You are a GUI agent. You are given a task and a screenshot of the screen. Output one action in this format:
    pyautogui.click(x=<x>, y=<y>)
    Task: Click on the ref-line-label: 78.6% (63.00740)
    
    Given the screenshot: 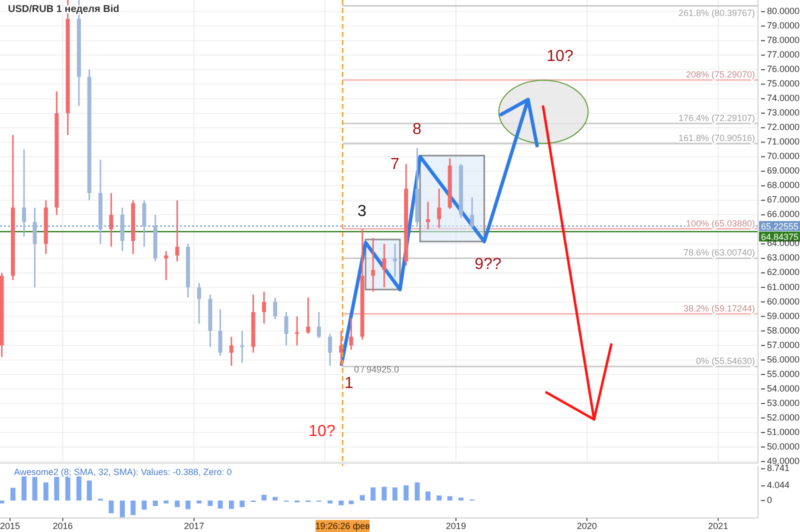 What is the action you would take?
    pyautogui.click(x=719, y=253)
    